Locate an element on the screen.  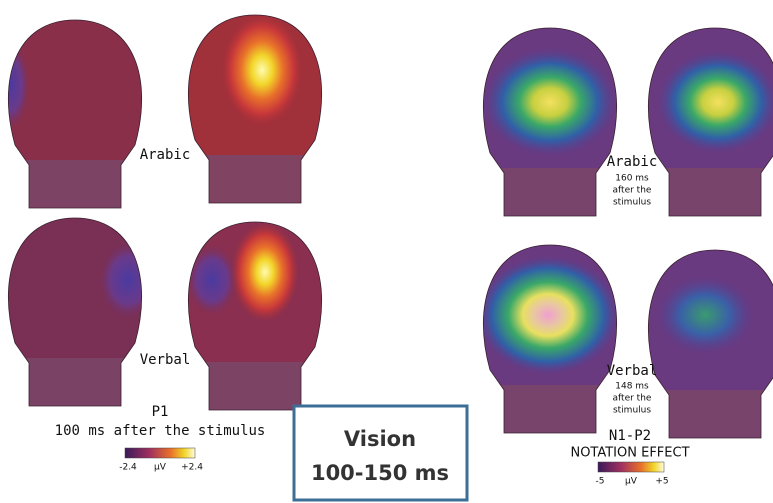
box-line: Vision is located at coordinates (380, 439).